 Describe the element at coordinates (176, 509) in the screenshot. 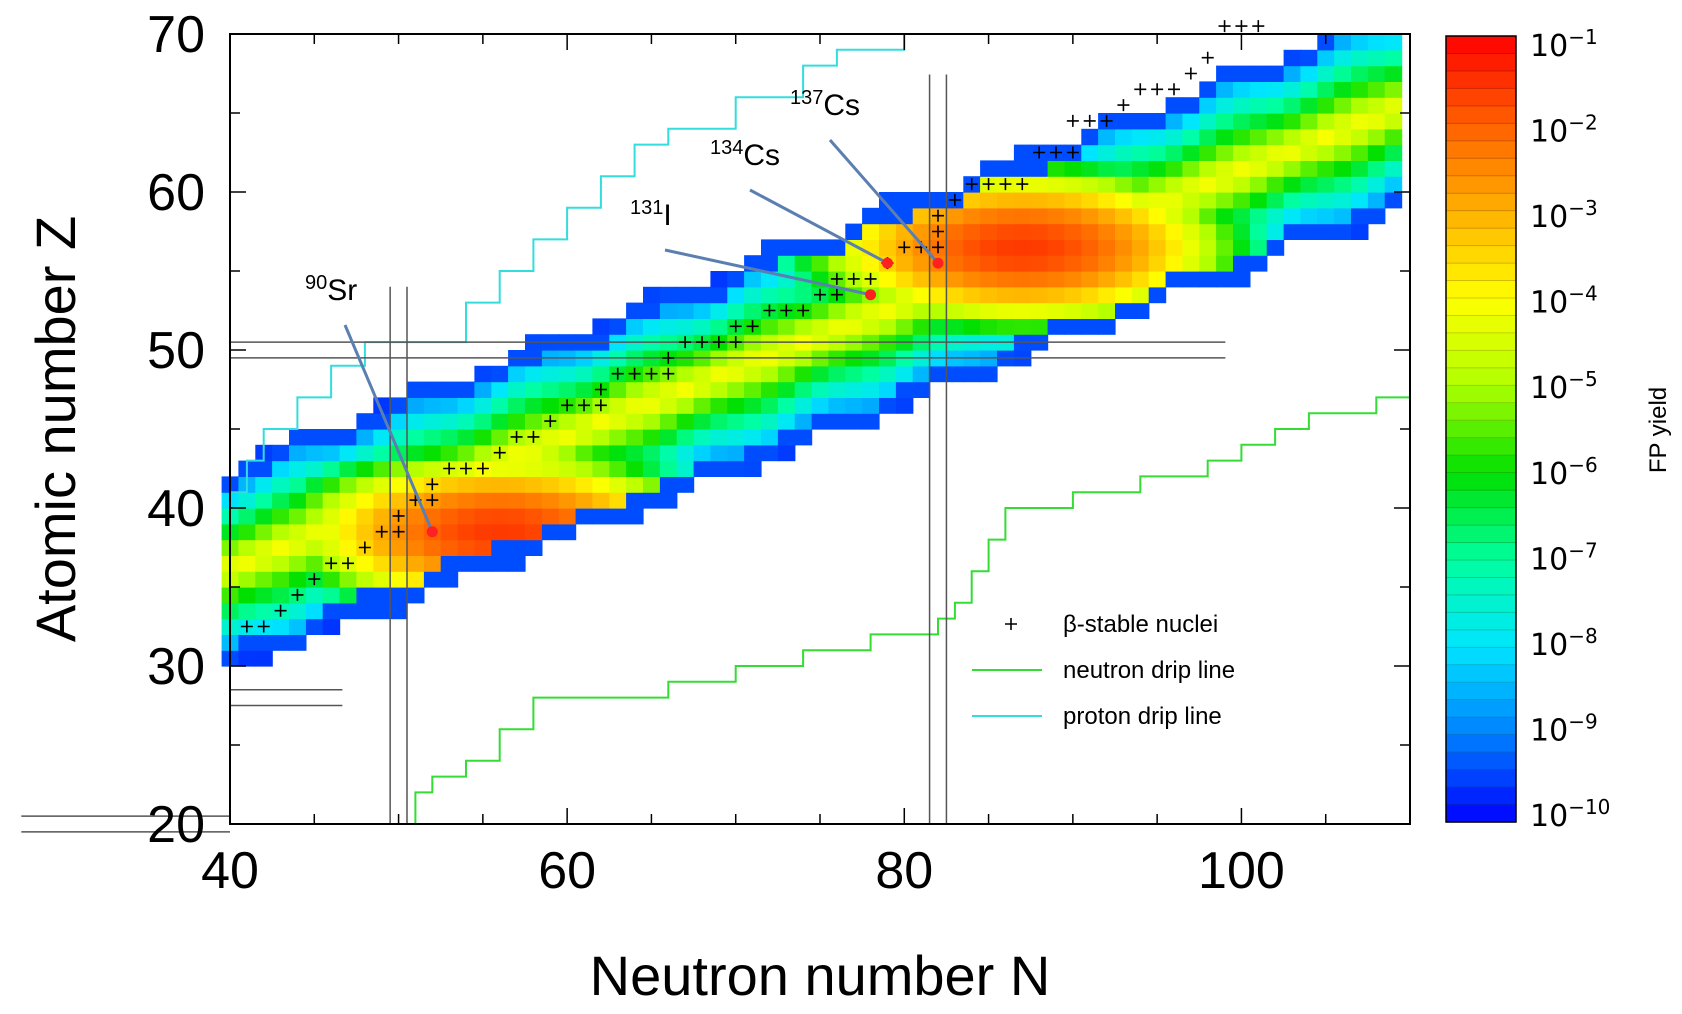

I see `y-tick-label: 40` at that location.